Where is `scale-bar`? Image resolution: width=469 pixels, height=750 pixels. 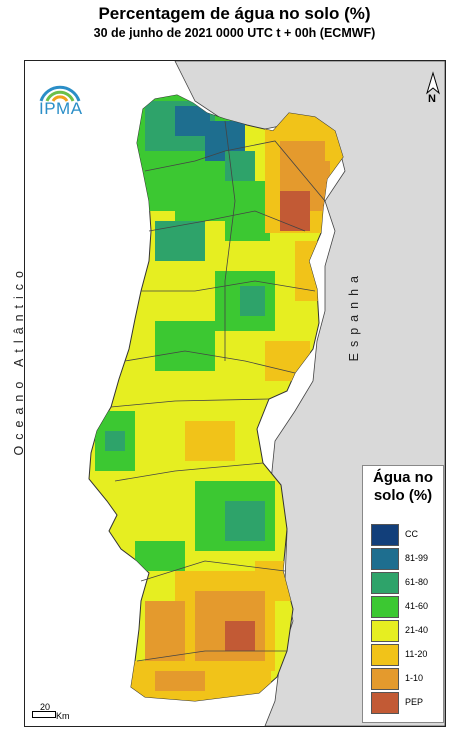 scale-bar is located at coordinates (44, 714).